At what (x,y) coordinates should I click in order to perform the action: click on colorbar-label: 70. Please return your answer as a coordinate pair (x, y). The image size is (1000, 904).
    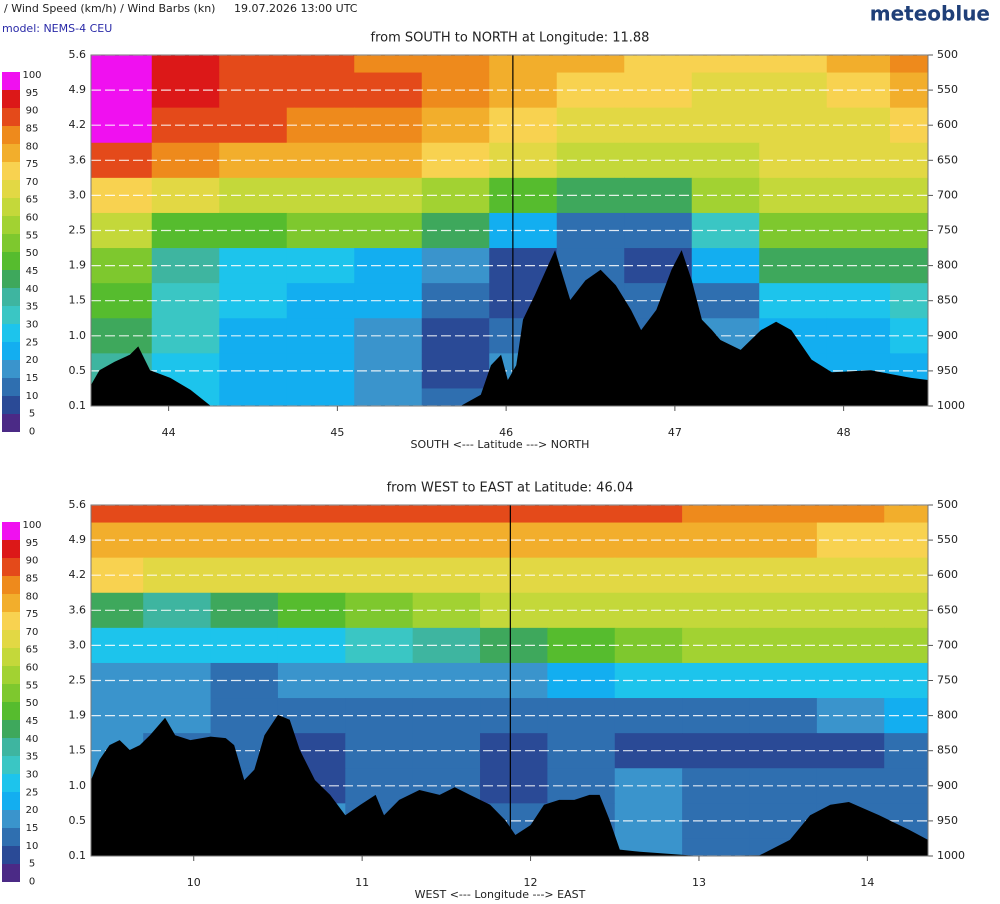
    Looking at the image, I should click on (32, 182).